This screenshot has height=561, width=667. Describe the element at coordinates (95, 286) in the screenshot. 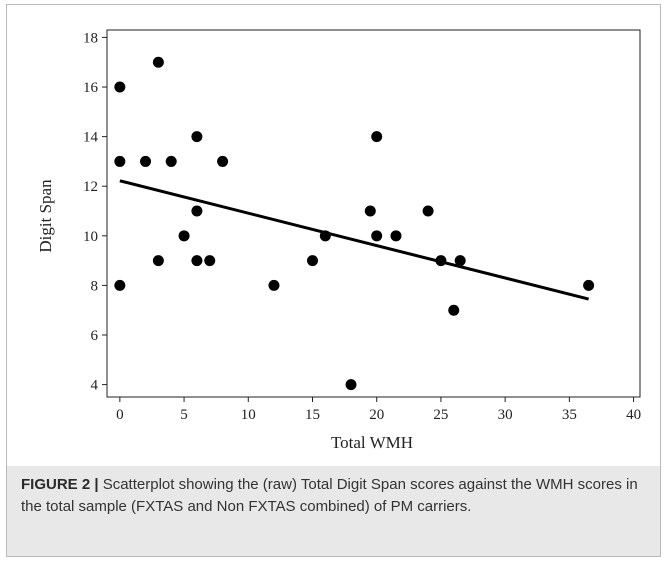

I see `y-tick-label: 8` at that location.